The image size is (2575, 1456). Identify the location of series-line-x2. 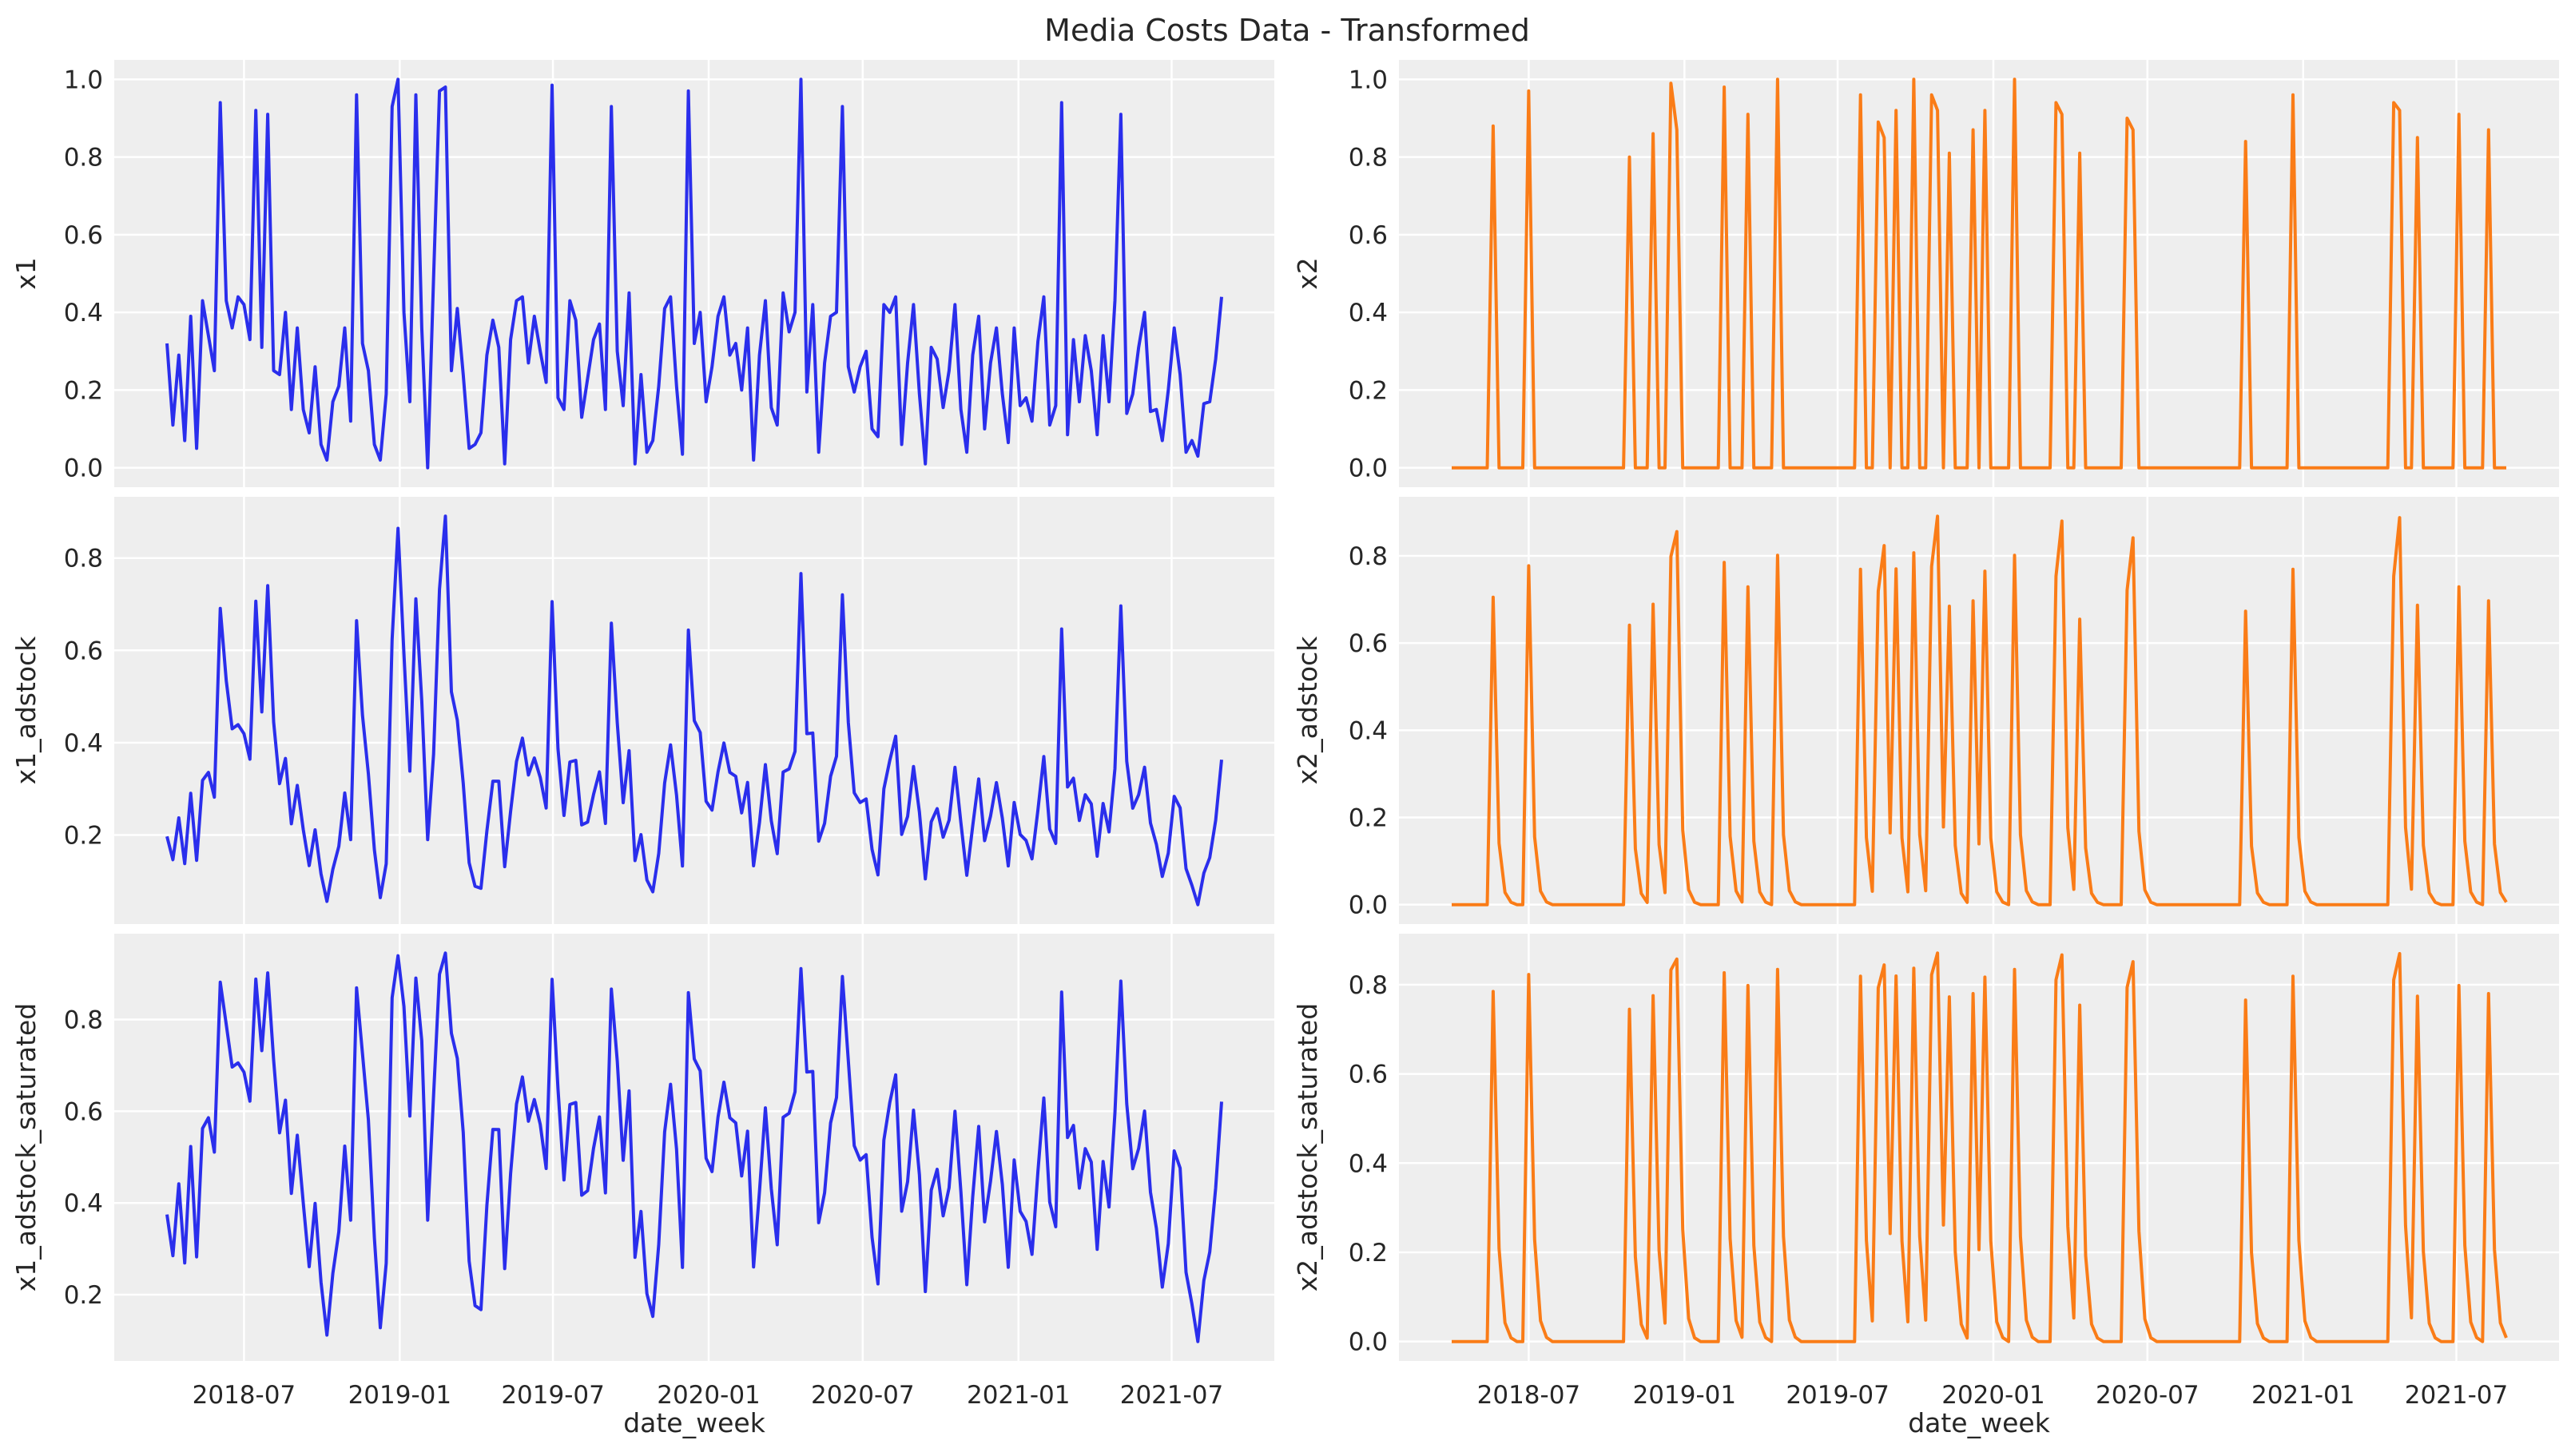
(1979, 273).